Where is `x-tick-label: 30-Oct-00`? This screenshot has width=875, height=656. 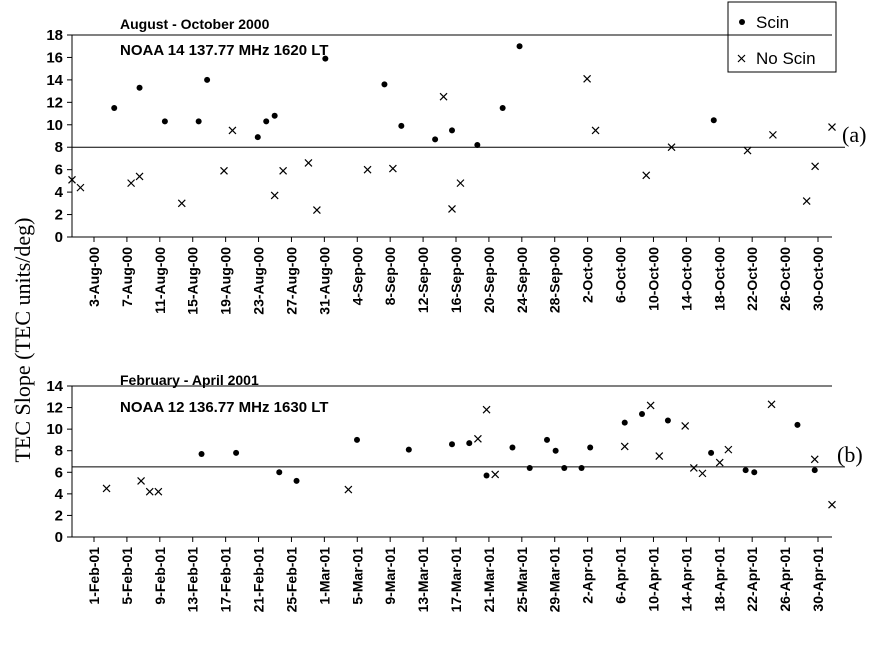
x-tick-label: 30-Oct-00 is located at coordinates (818, 279).